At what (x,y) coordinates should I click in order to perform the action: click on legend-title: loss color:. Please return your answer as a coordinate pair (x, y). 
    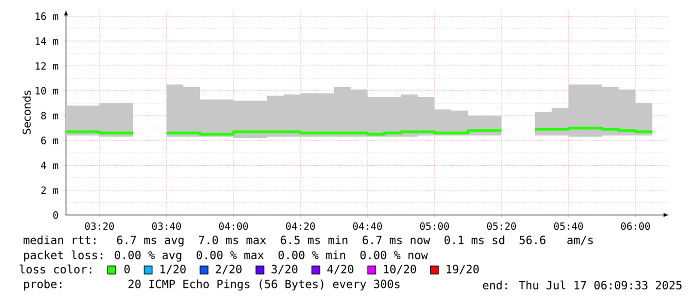
    Looking at the image, I should click on (56, 269).